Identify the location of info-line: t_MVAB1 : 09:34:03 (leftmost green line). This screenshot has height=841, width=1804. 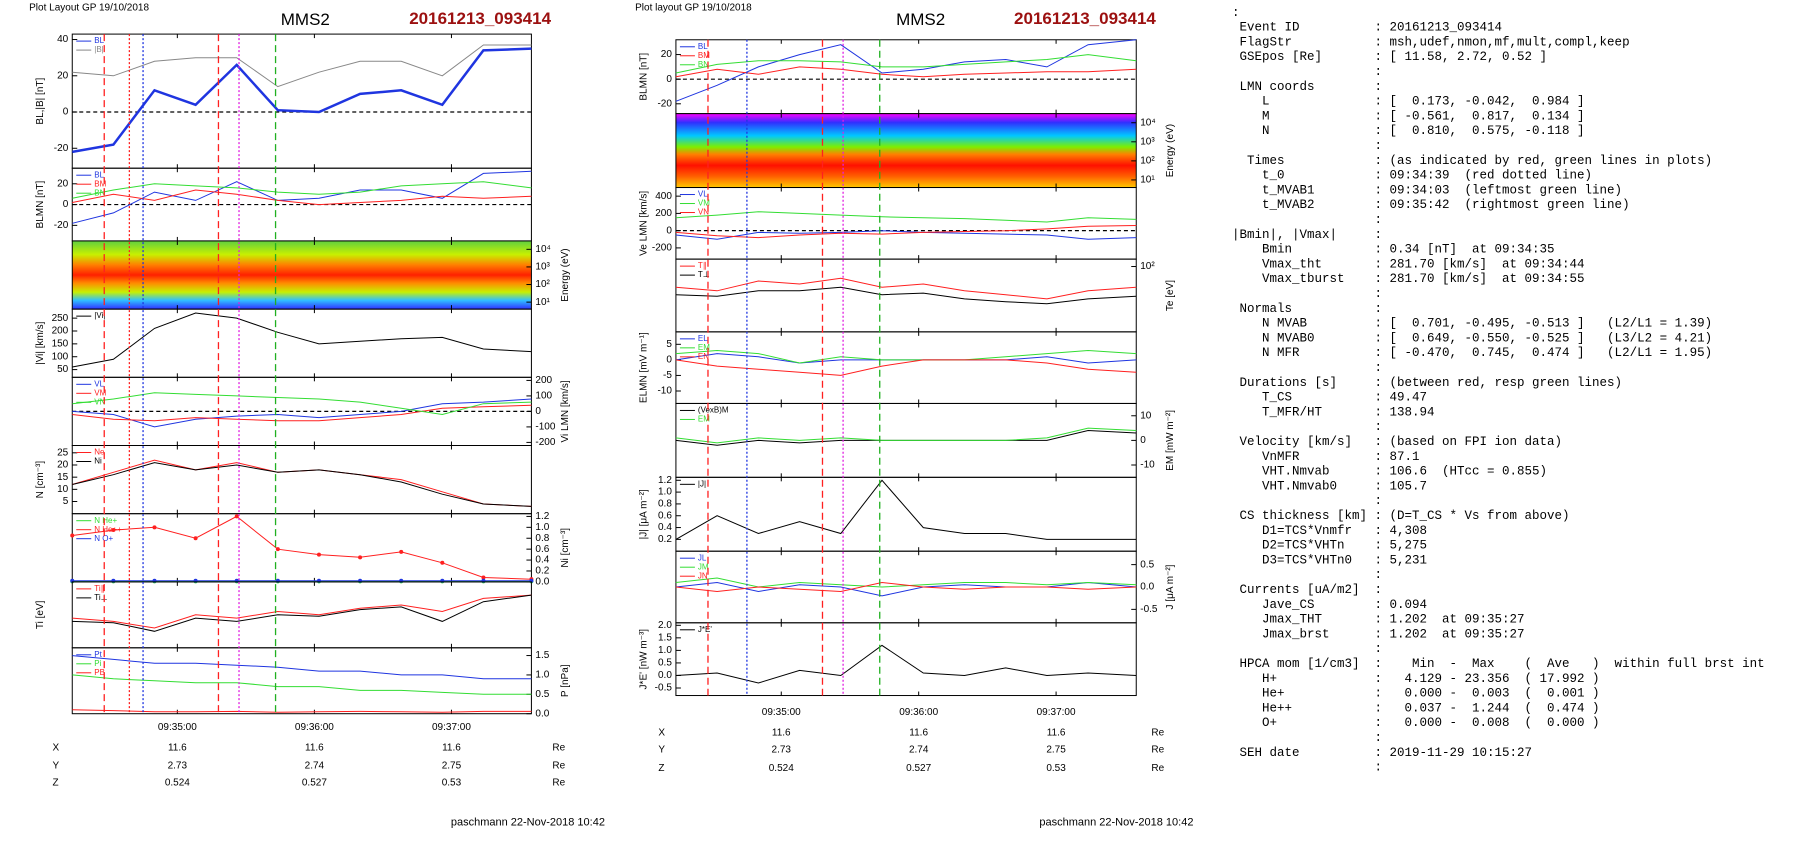
(1427, 190).